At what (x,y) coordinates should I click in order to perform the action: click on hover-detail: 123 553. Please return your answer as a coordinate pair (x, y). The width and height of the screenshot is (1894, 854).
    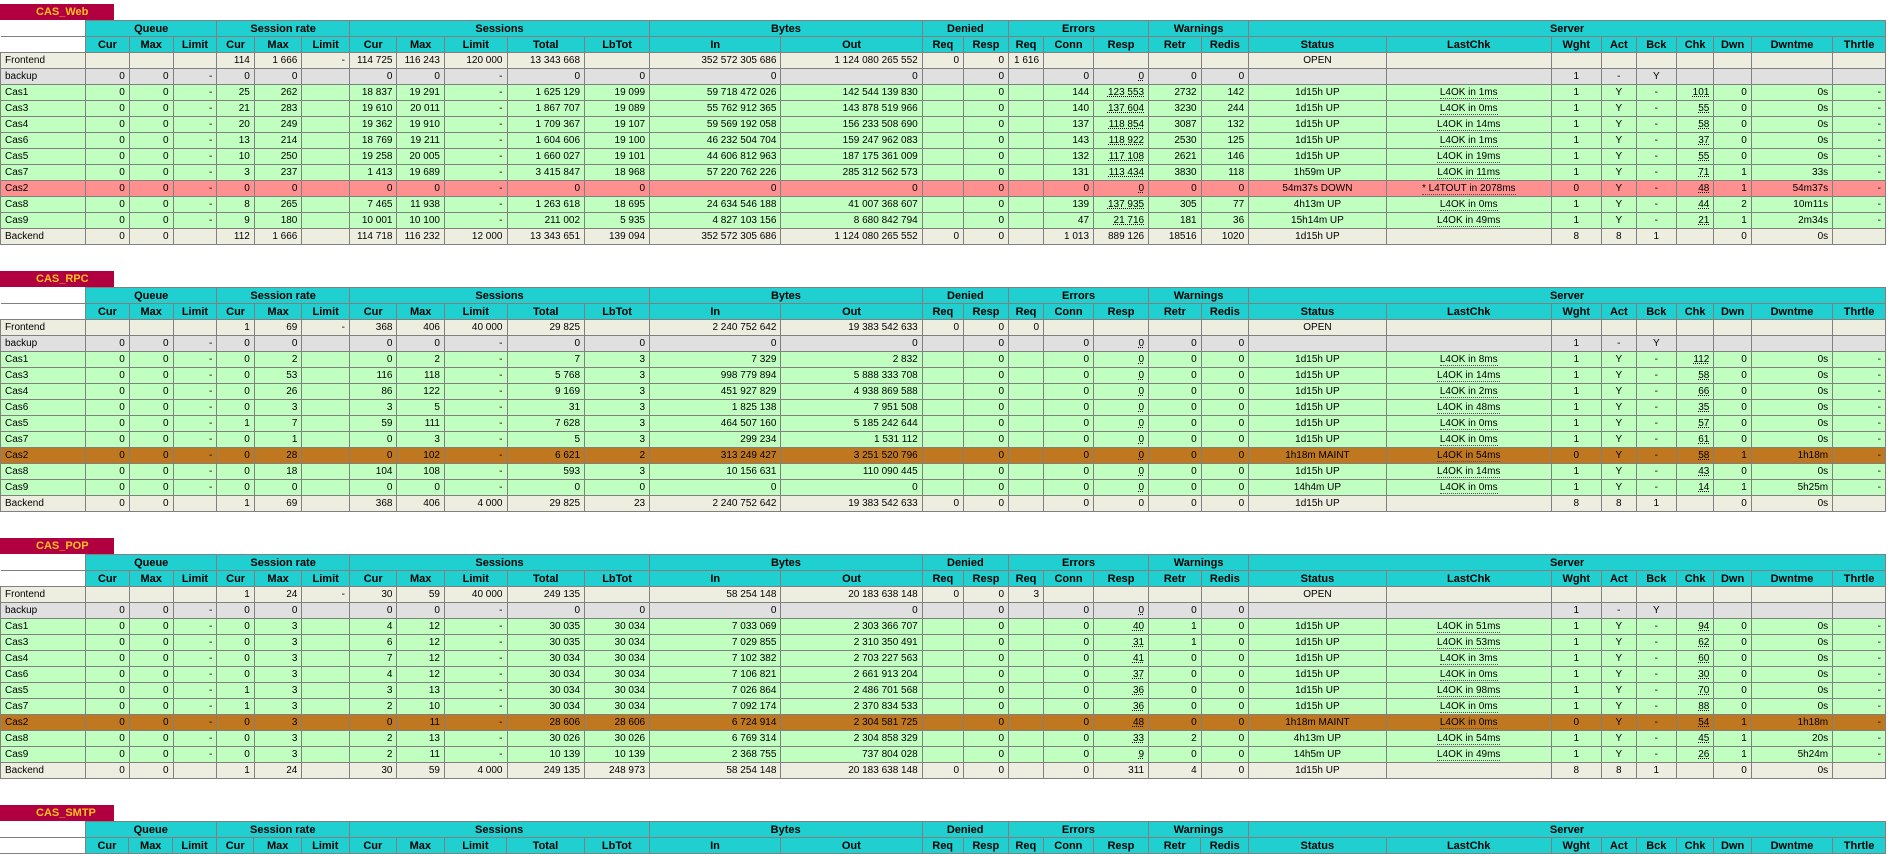
    Looking at the image, I should click on (1126, 92).